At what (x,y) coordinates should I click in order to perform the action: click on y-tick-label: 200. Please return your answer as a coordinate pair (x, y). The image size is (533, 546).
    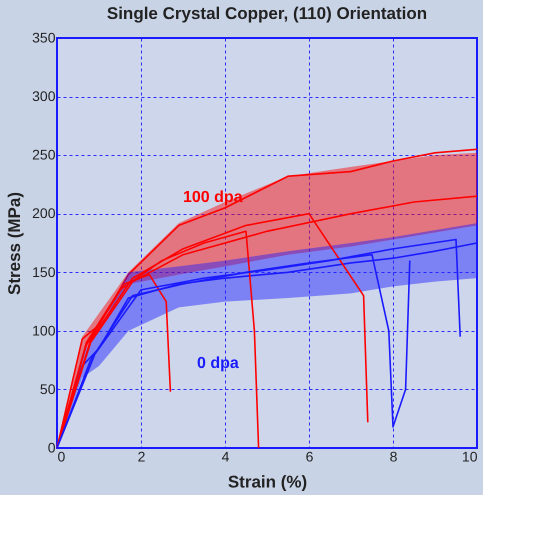
    Looking at the image, I should click on (44, 213).